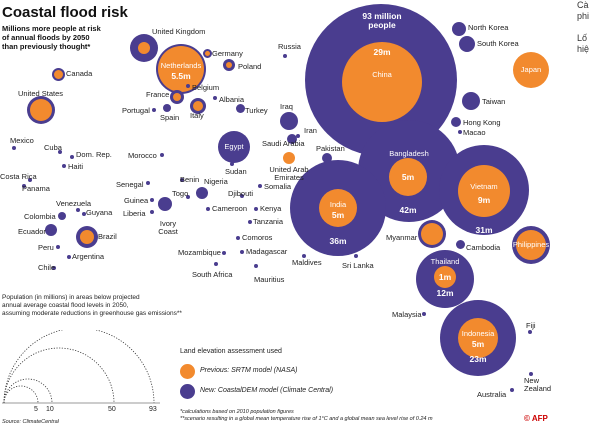  Describe the element at coordinates (356, 256) in the screenshot. I see `dot-sri-lanka` at that location.